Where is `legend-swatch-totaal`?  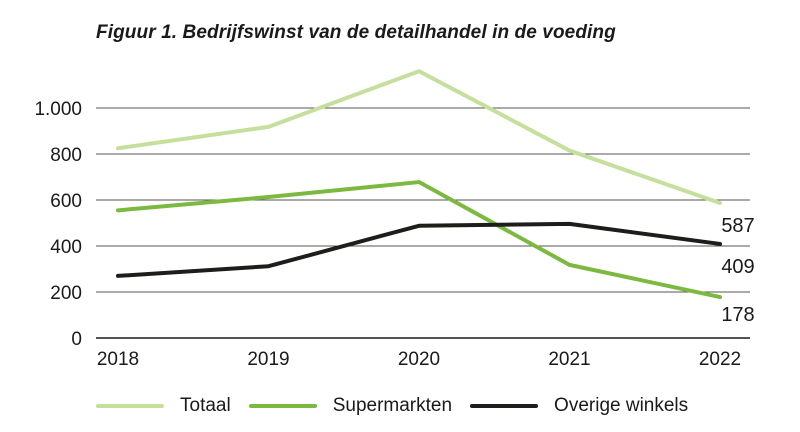
legend-swatch-totaal is located at coordinates (130, 406).